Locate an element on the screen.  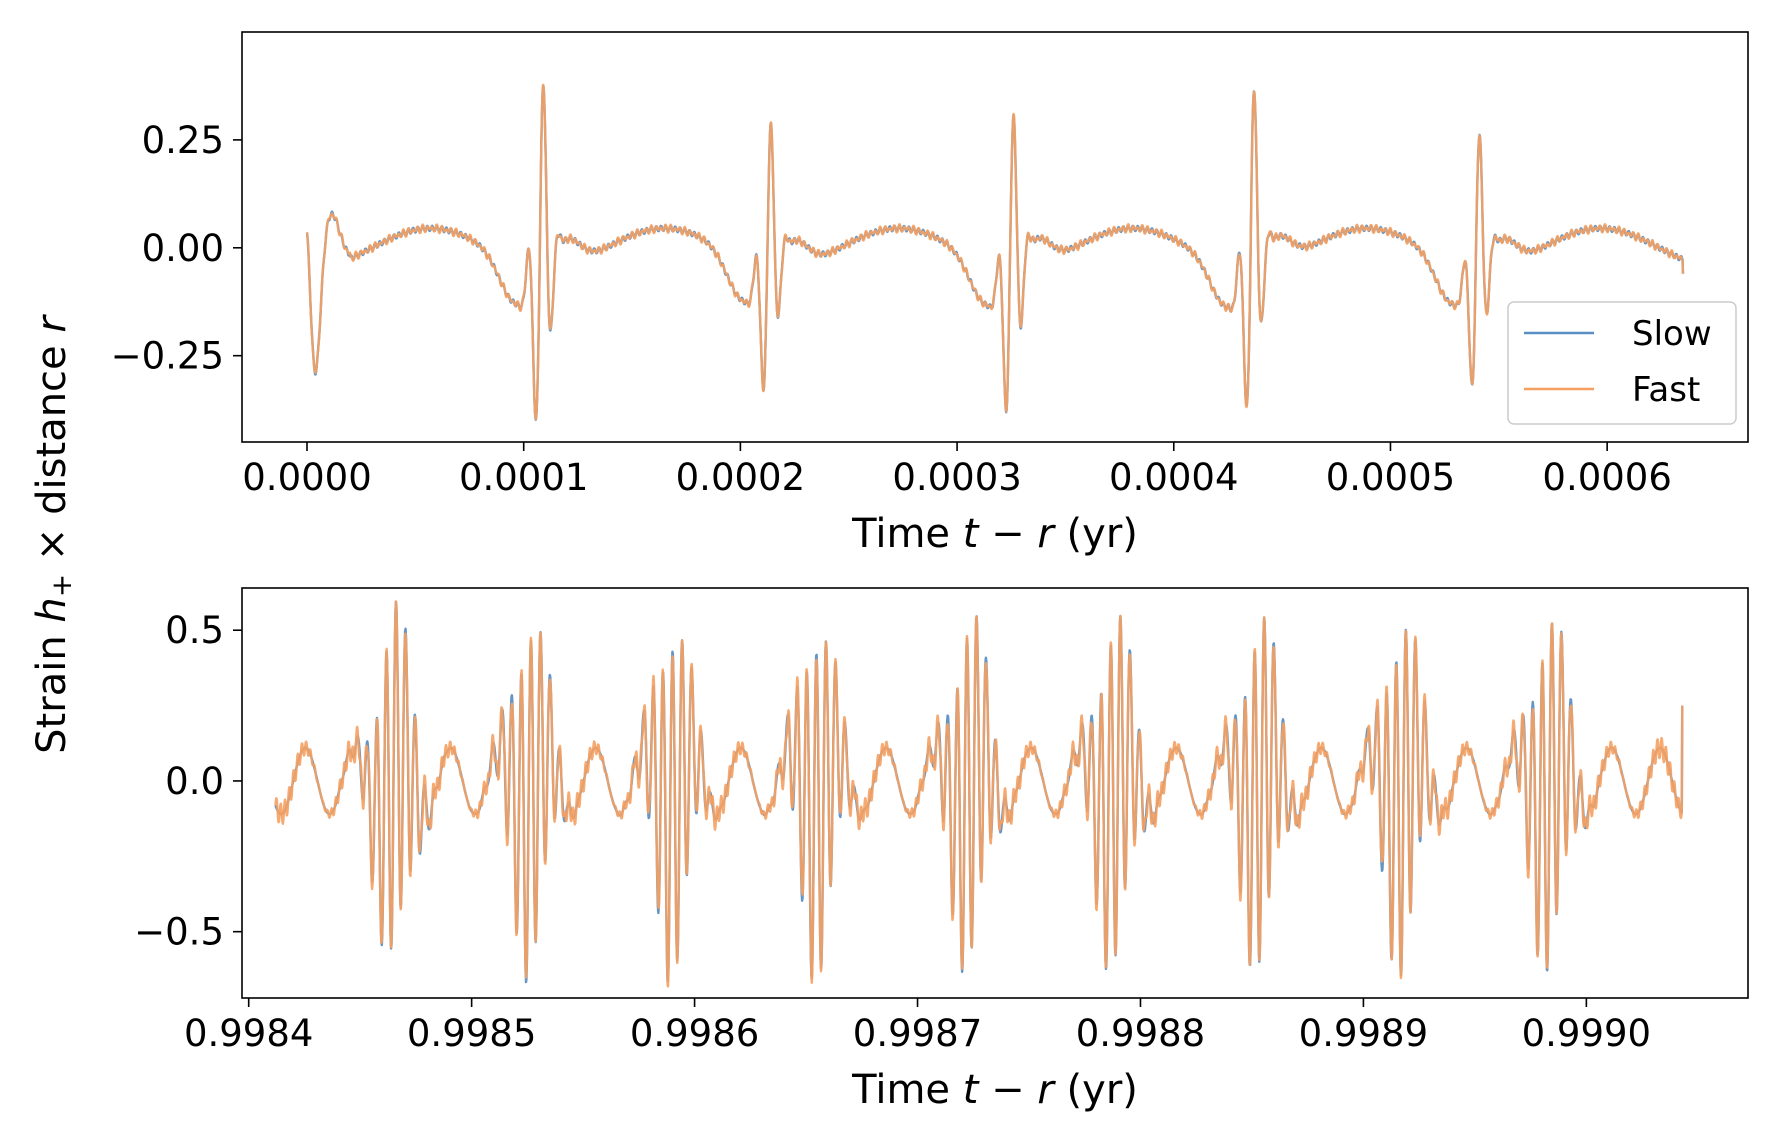
bottom-ytick-label: 0.5 is located at coordinates (194, 630).